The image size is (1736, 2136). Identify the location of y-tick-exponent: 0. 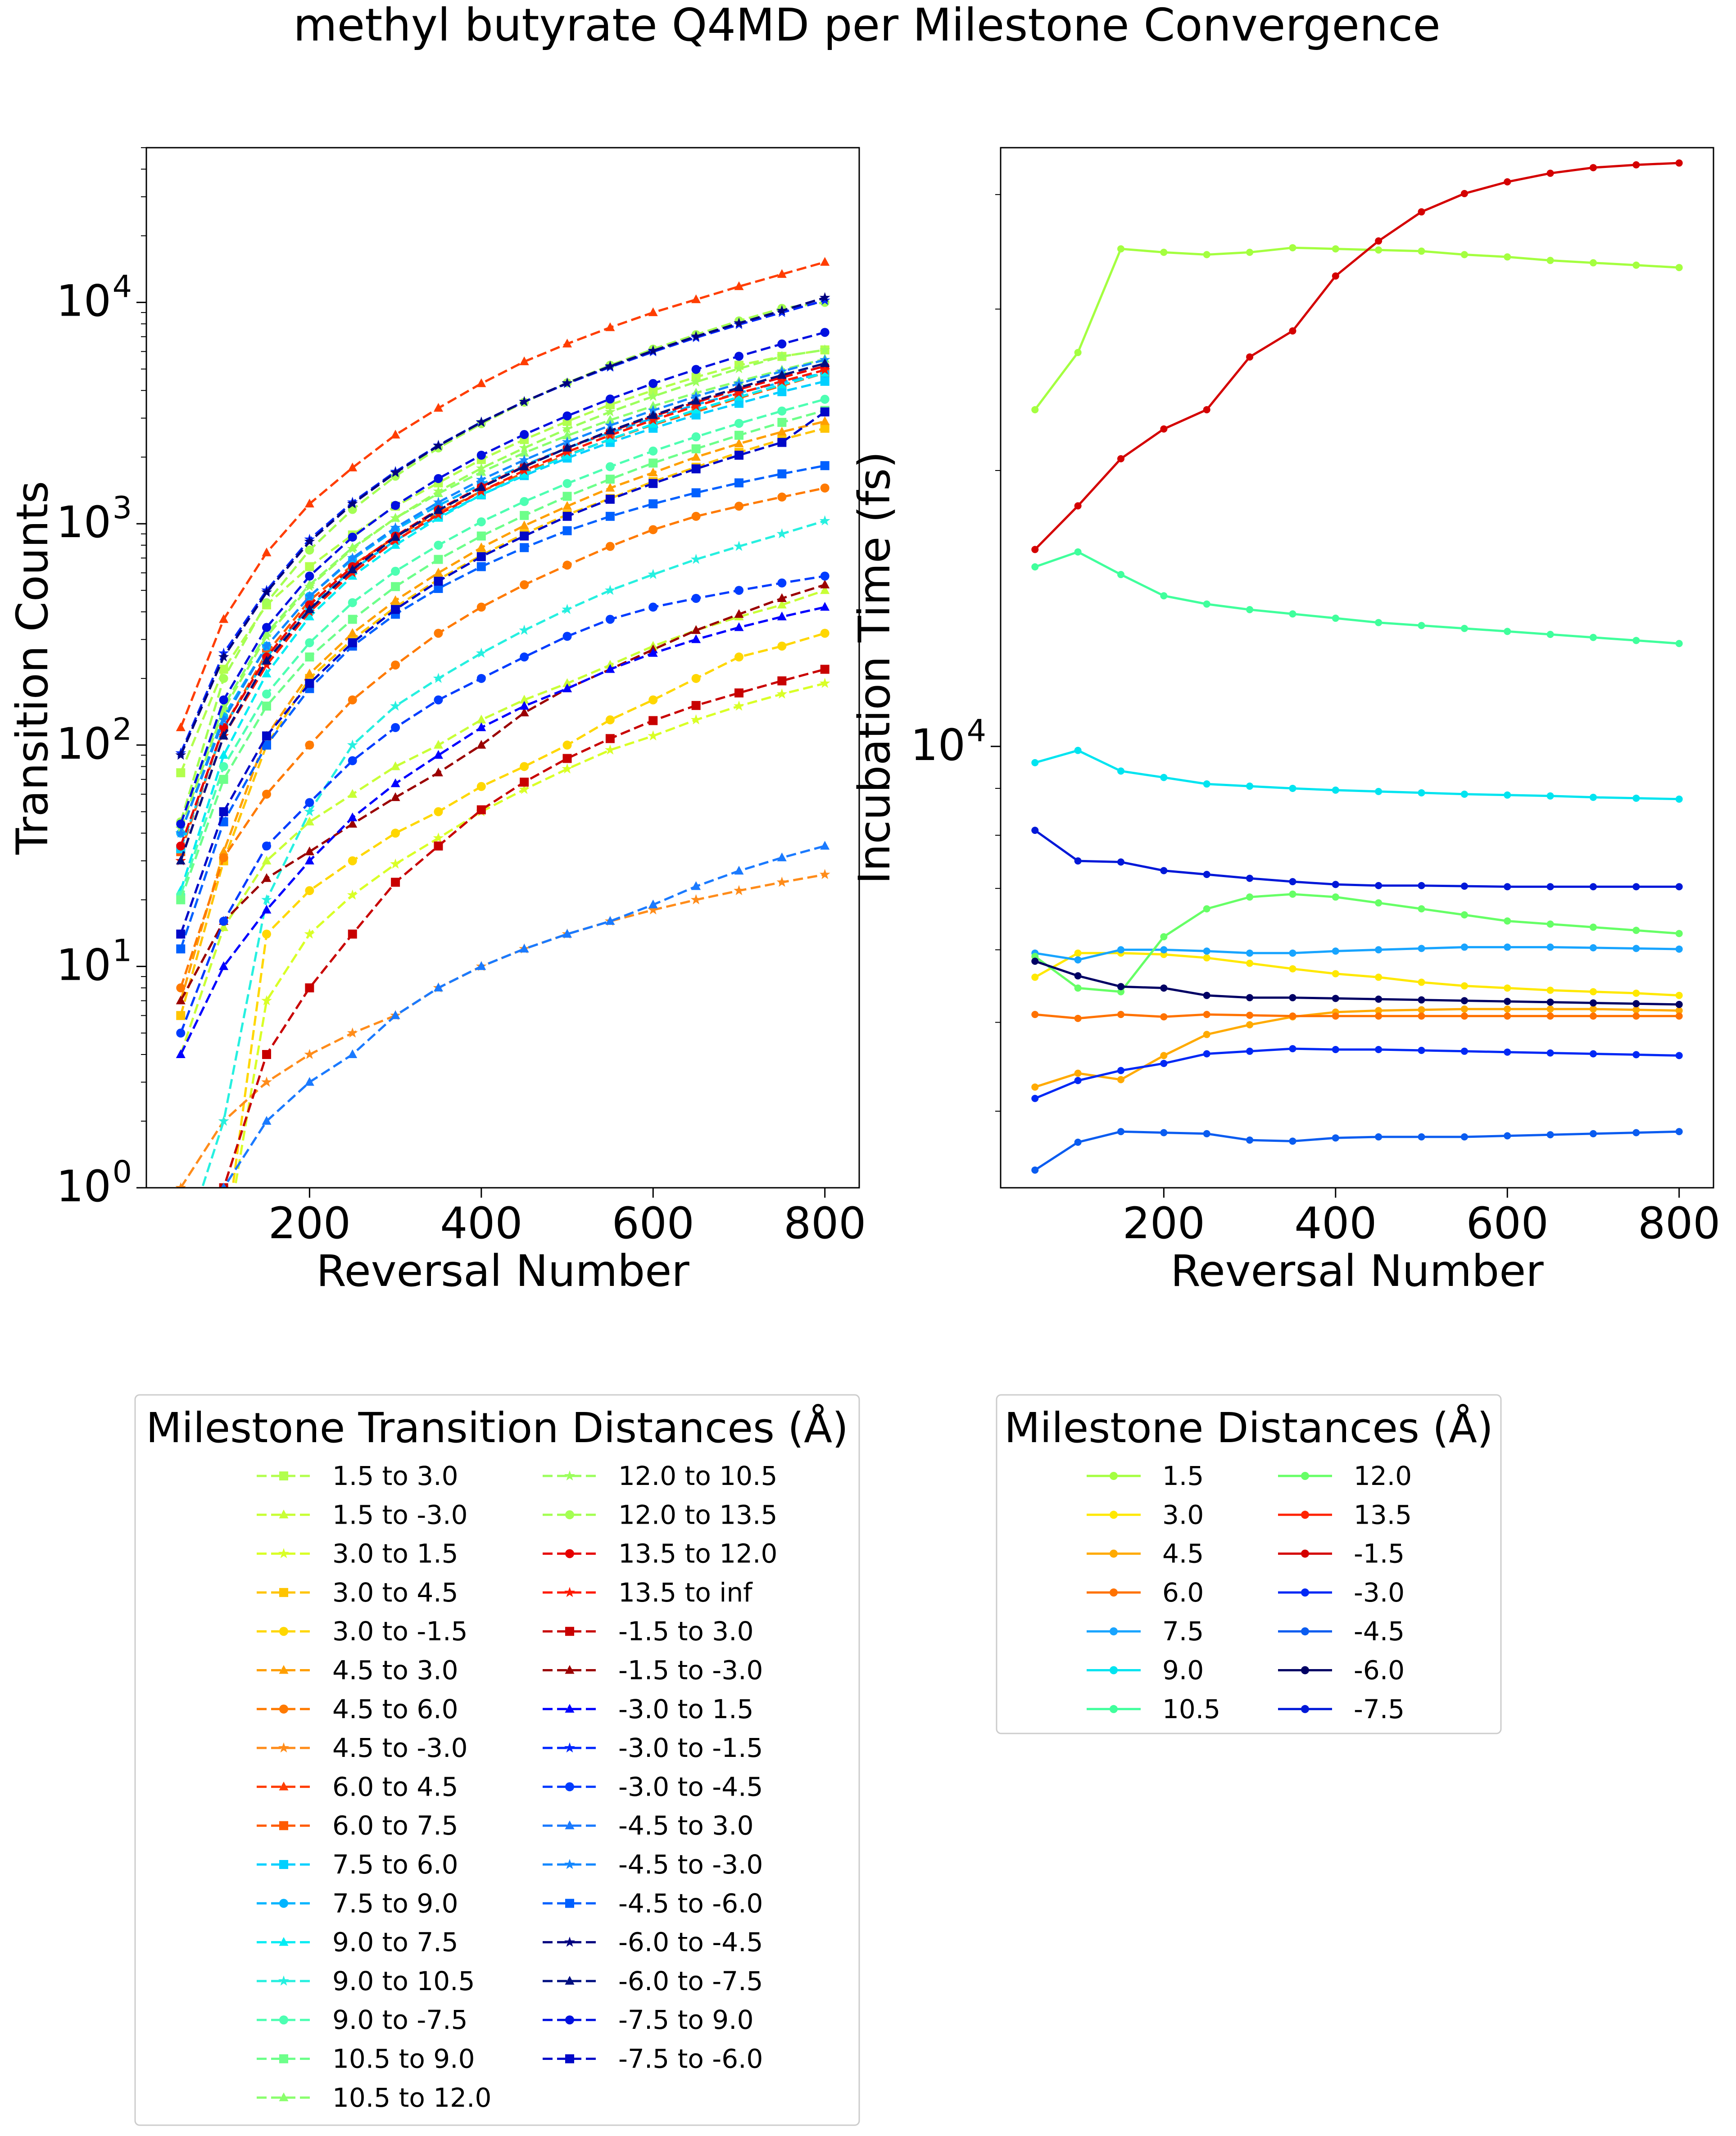
(122, 1172).